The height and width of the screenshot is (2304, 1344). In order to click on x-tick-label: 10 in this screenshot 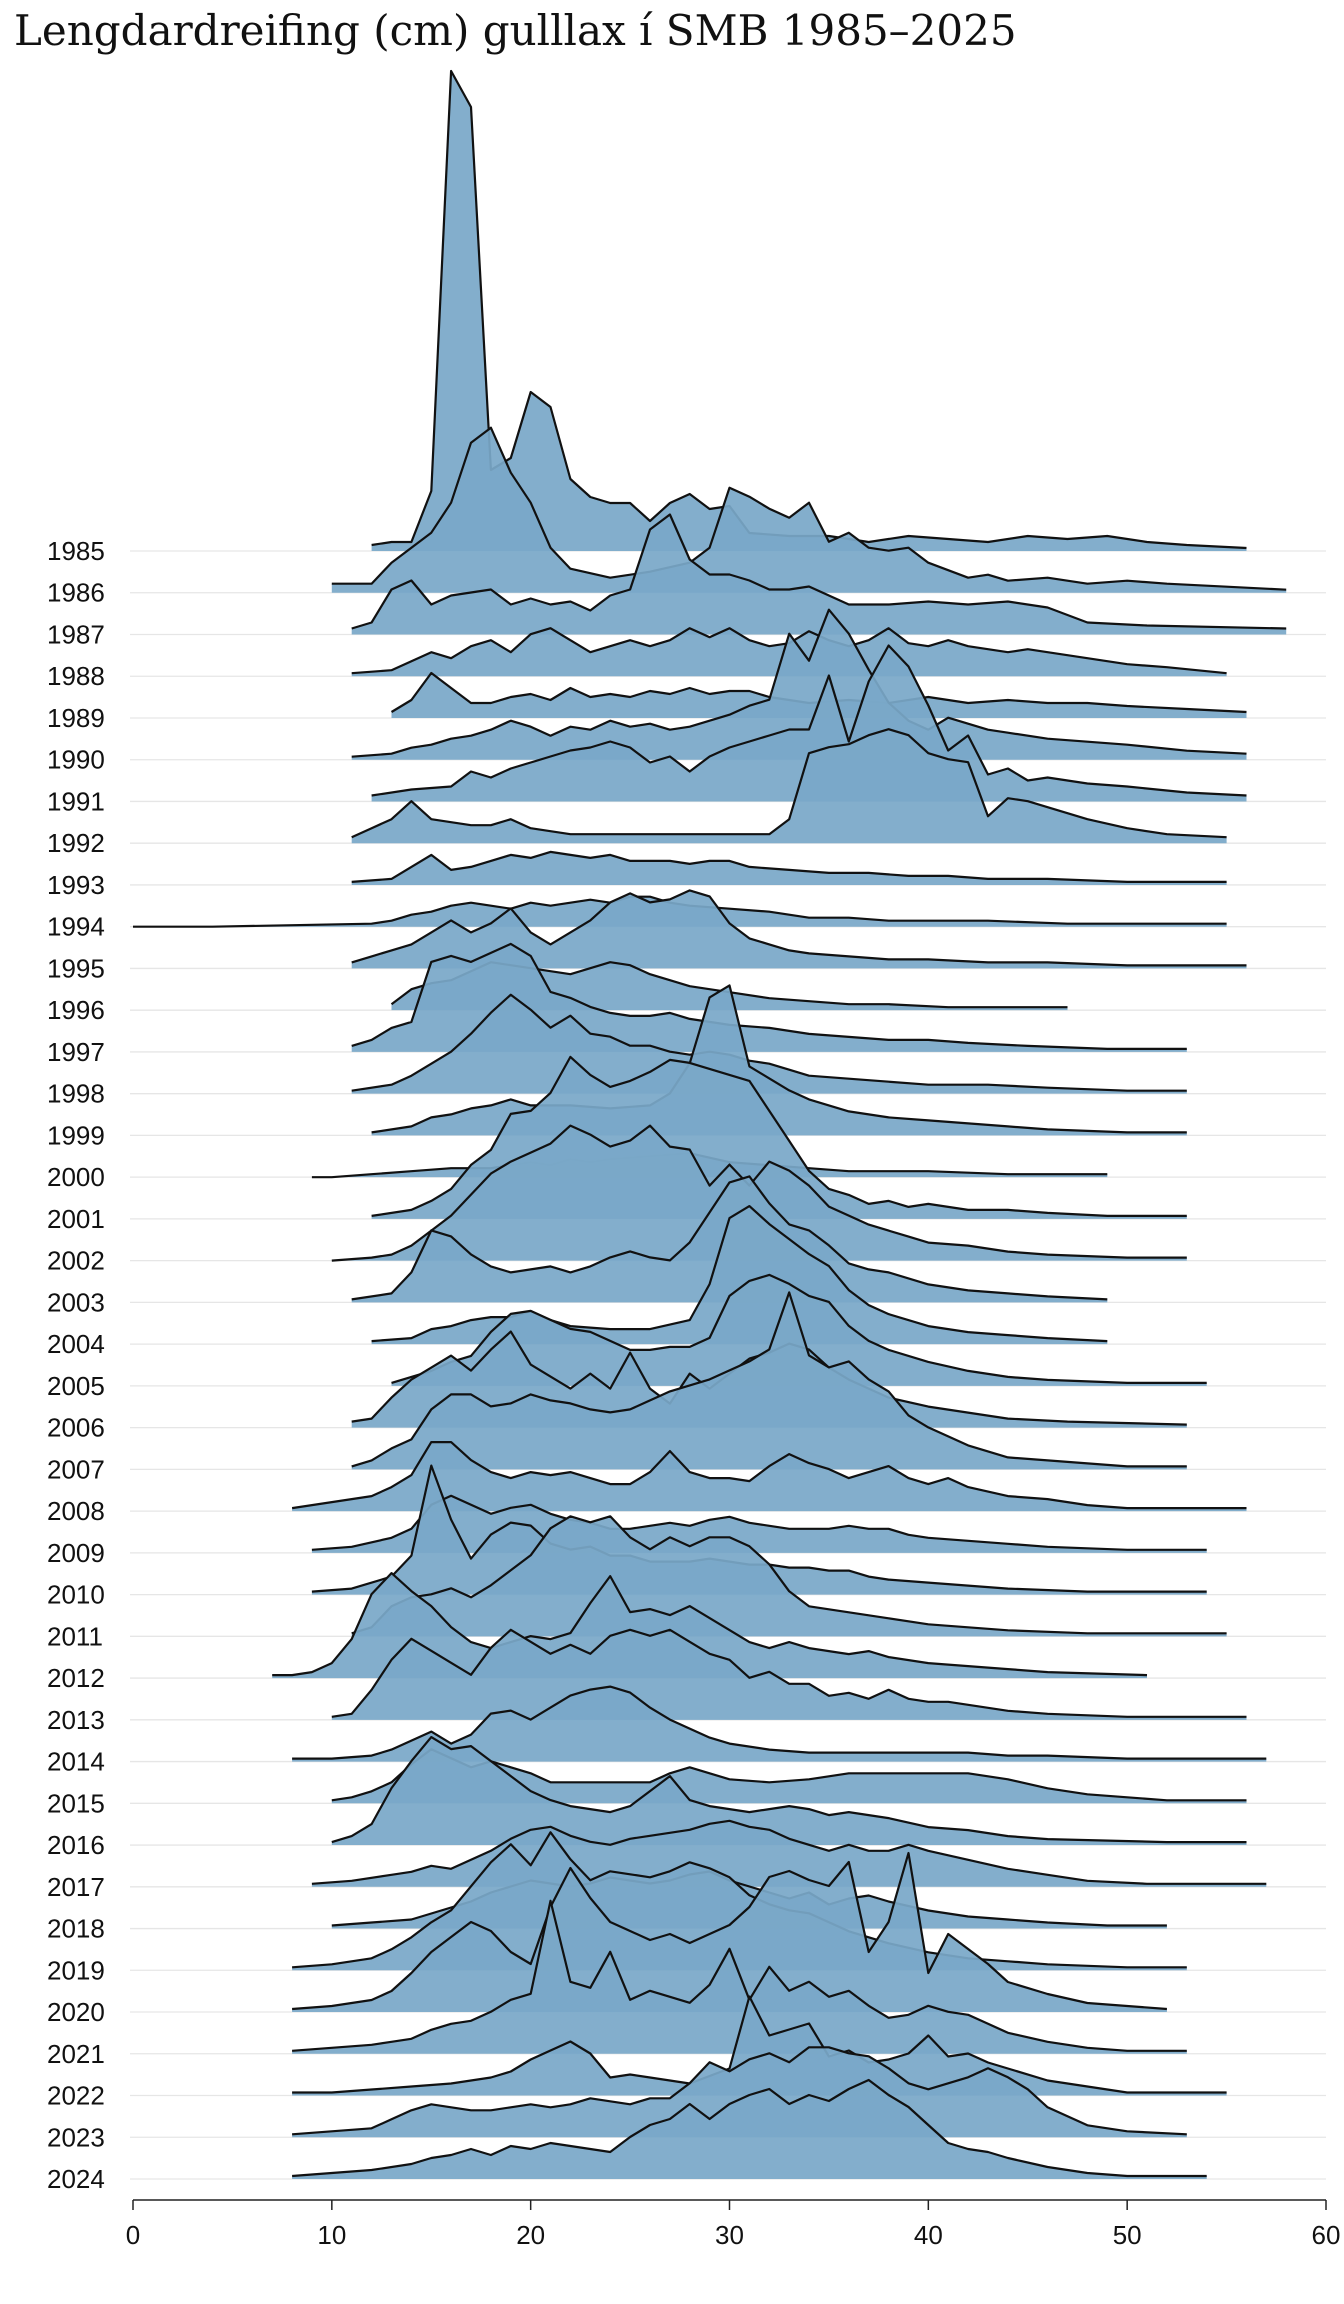, I will do `click(331, 2235)`.